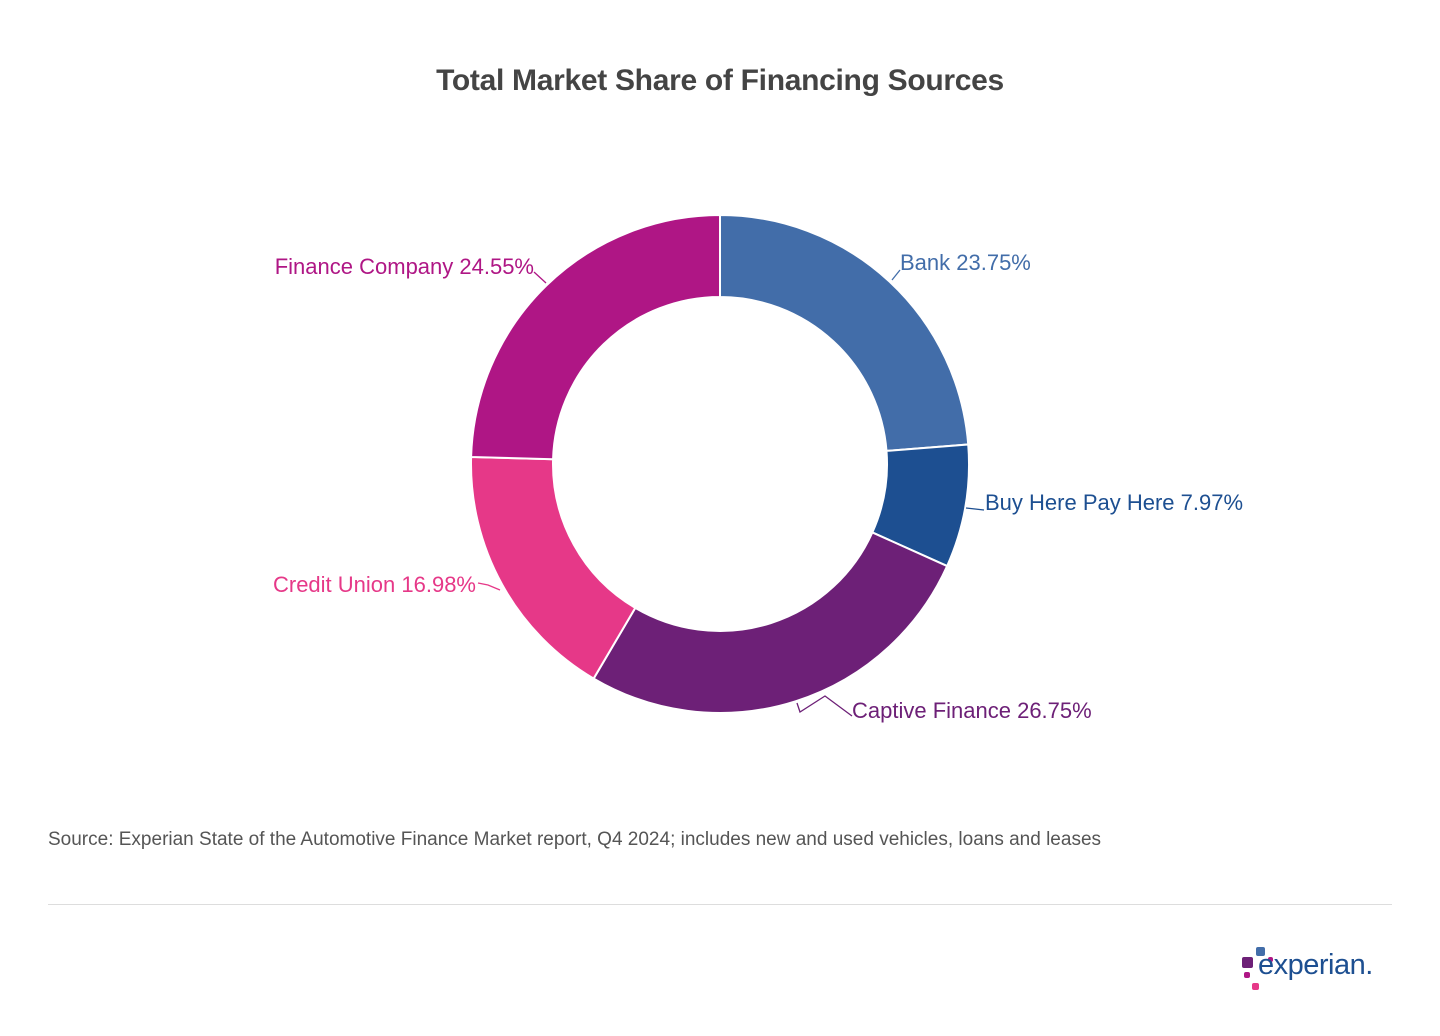 The width and height of the screenshot is (1440, 1036). I want to click on data-label: Credit Union 16.98%, so click(374, 584).